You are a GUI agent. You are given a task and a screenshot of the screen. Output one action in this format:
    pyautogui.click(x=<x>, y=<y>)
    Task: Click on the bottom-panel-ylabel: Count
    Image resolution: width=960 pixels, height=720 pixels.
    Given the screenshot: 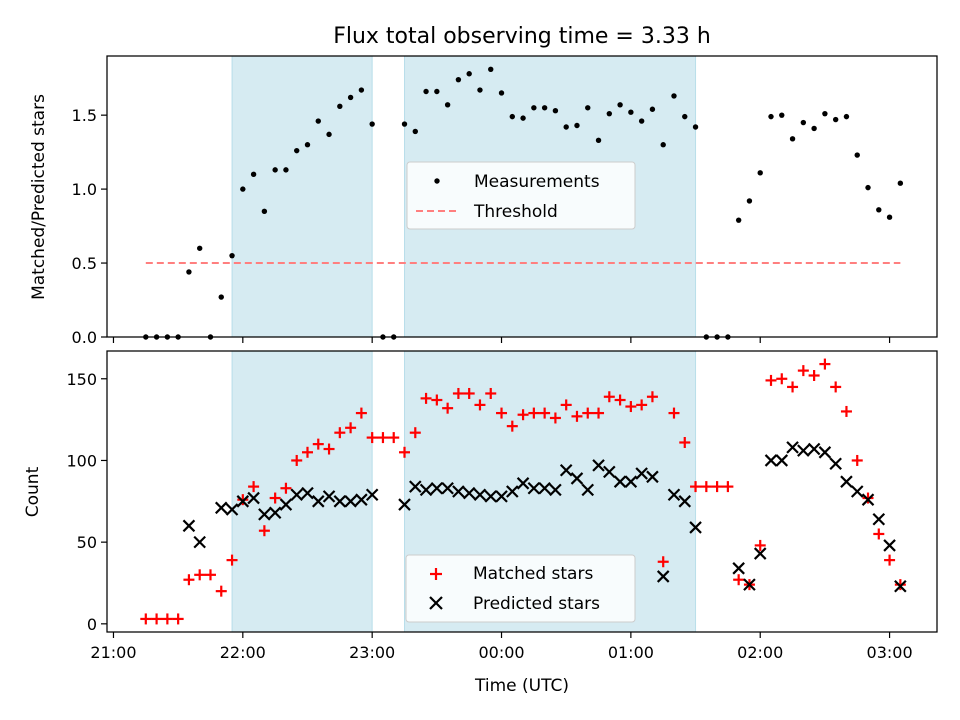 What is the action you would take?
    pyautogui.click(x=33, y=491)
    